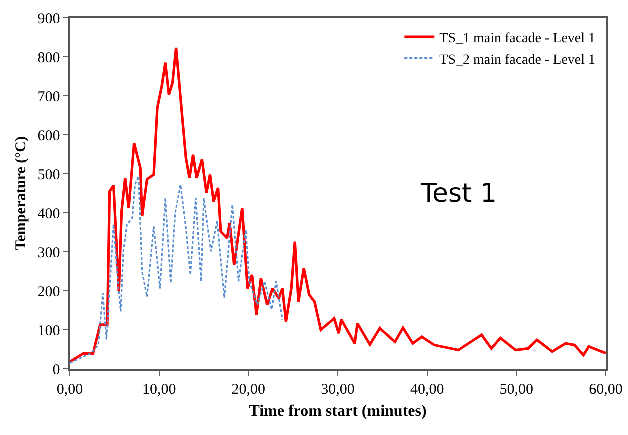 The width and height of the screenshot is (628, 435). I want to click on x-axis-title: Time from start (minutes), so click(338, 411).